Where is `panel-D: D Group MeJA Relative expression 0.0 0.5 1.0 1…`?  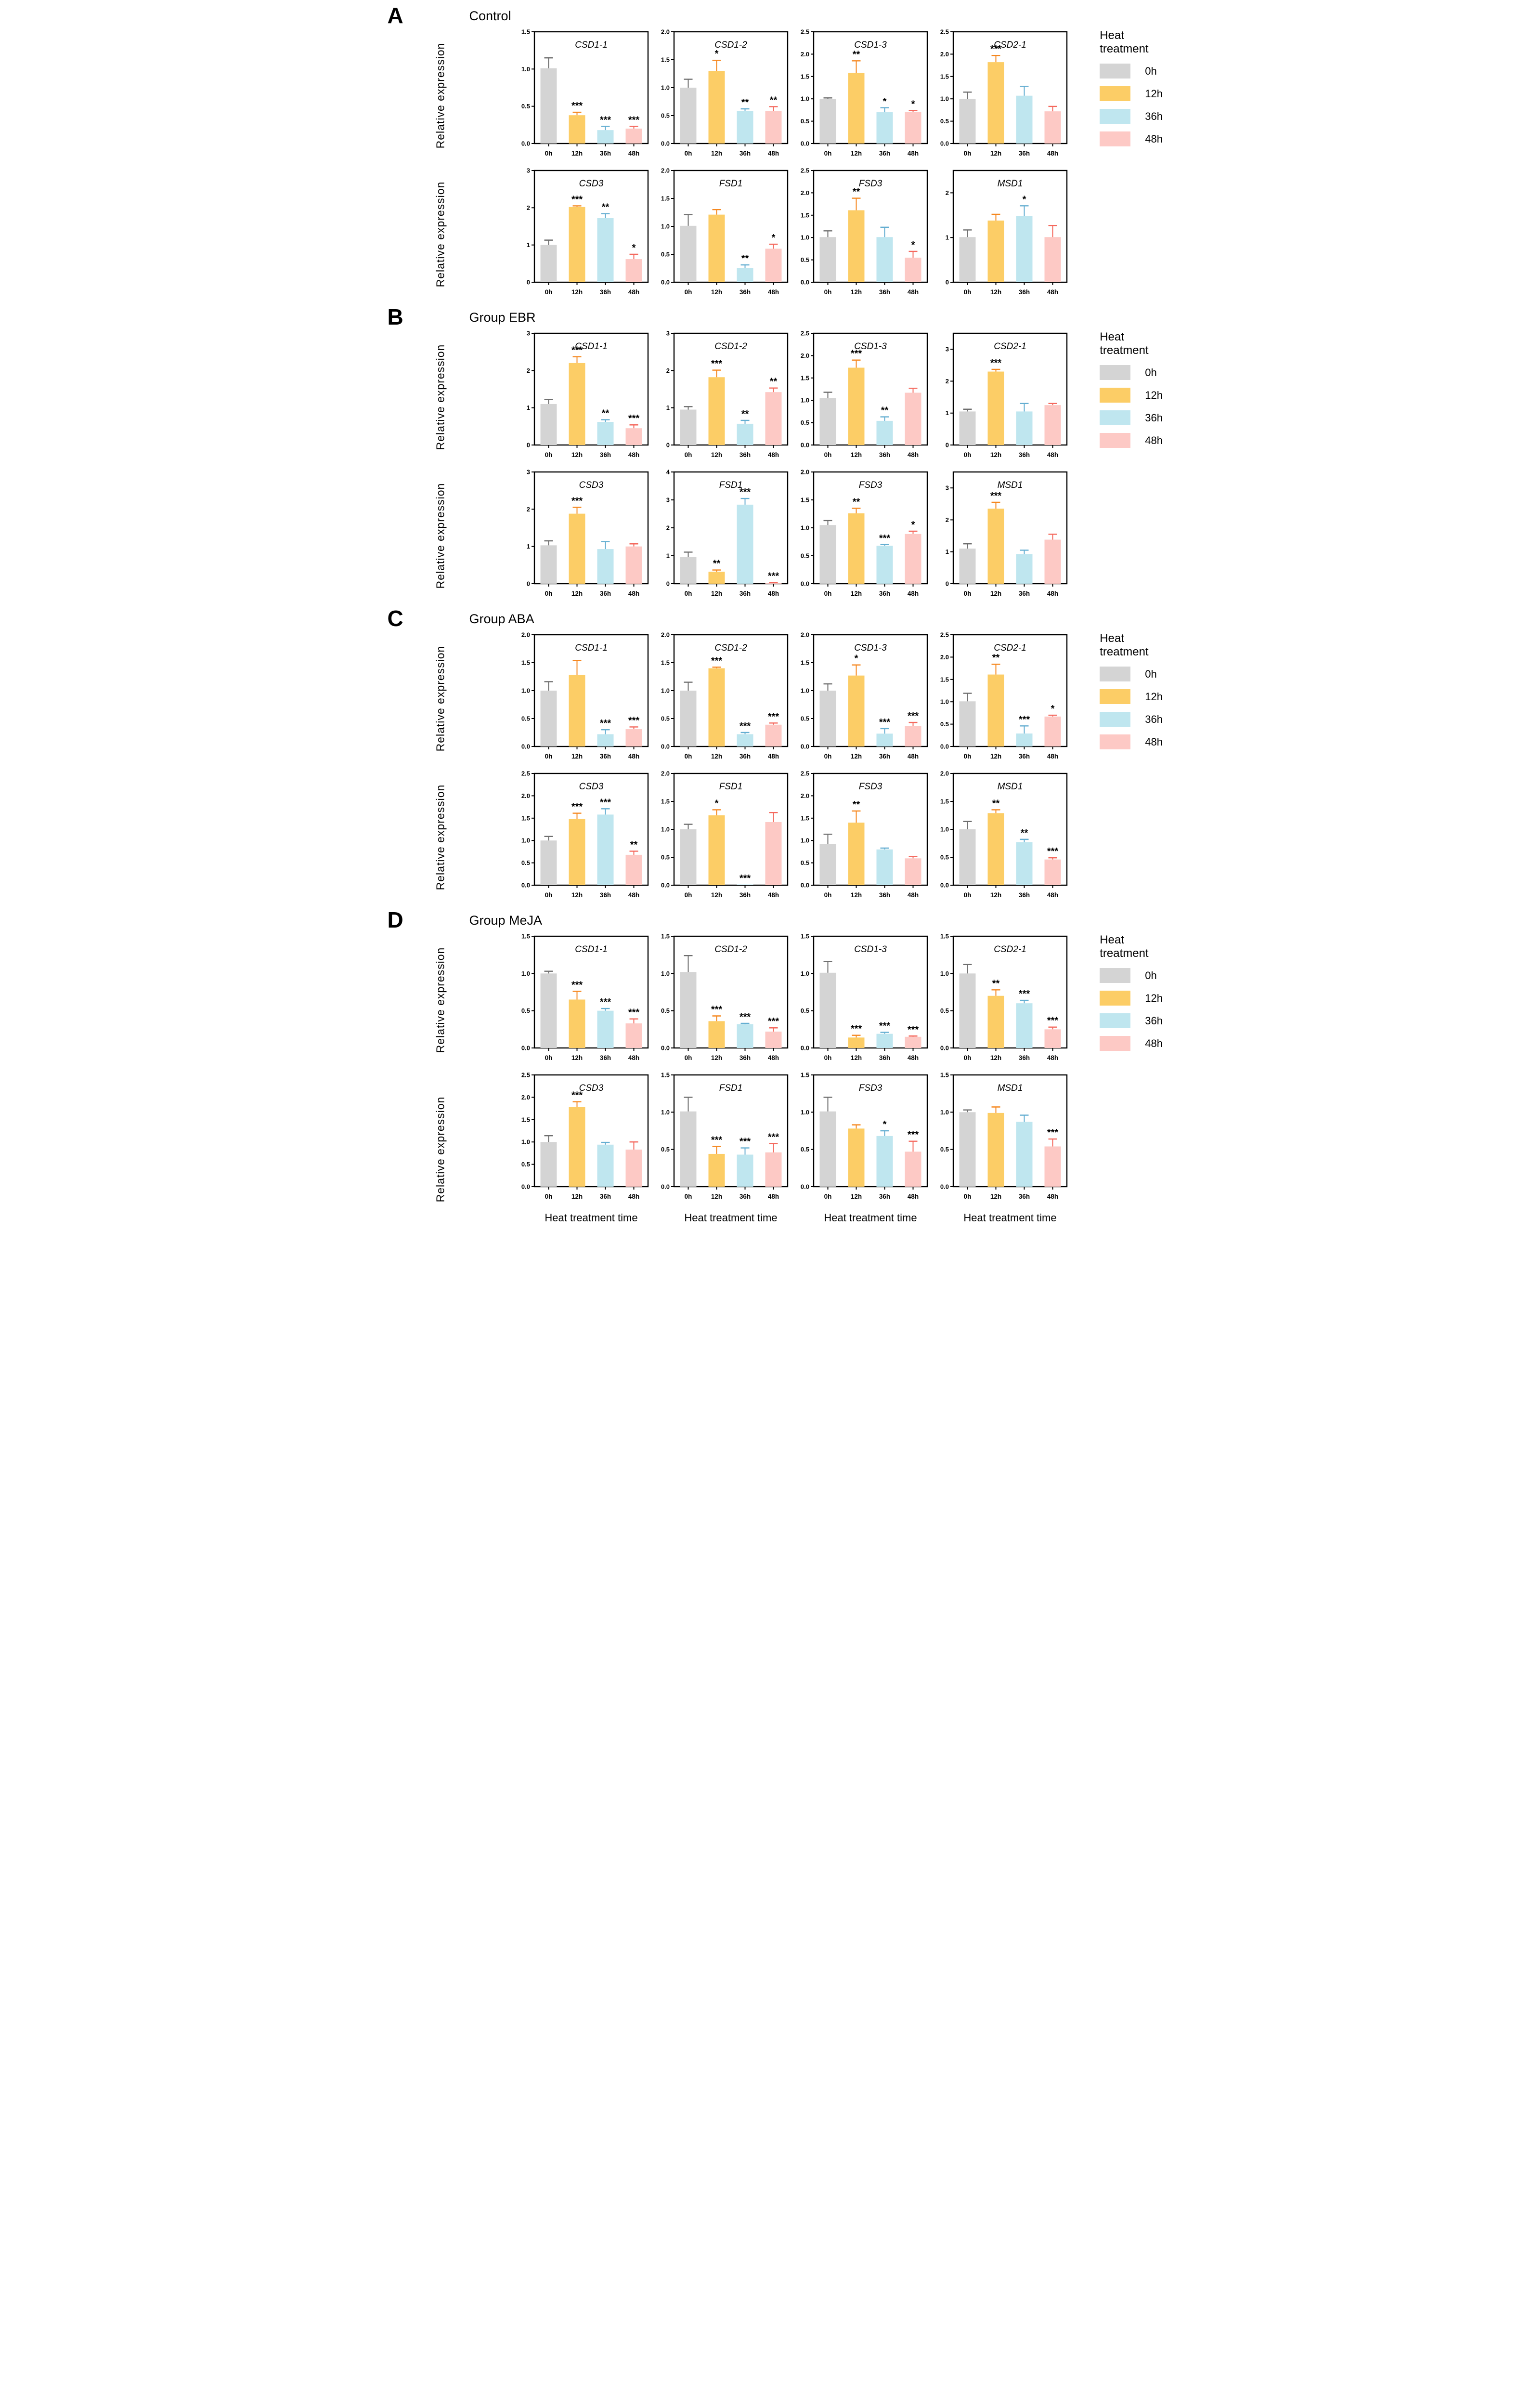
panel-D: D Group MeJA Relative expression 0.0 0.5 1.0 1… is located at coordinates (771, 1068).